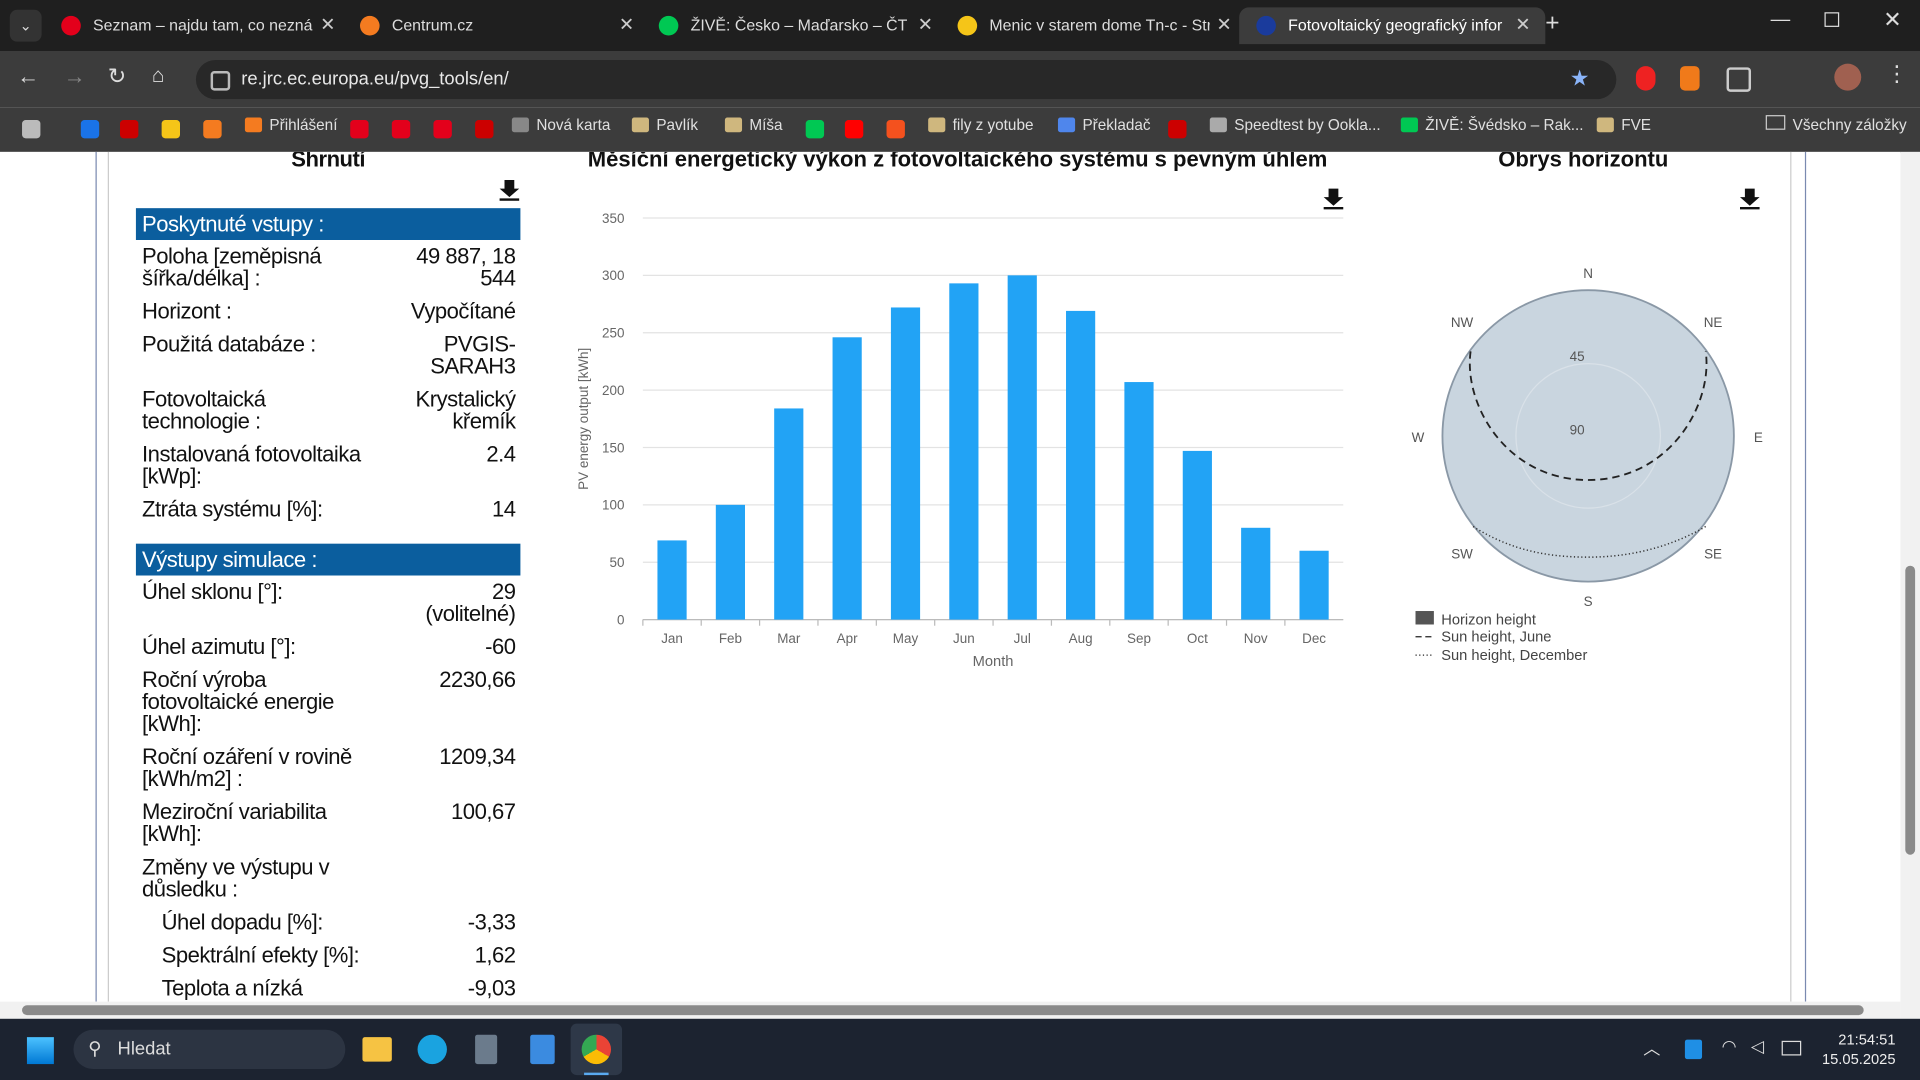 Image resolution: width=1920 pixels, height=1080 pixels. Describe the element at coordinates (560, 125) in the screenshot. I see `bookmark: Nová karta` at that location.